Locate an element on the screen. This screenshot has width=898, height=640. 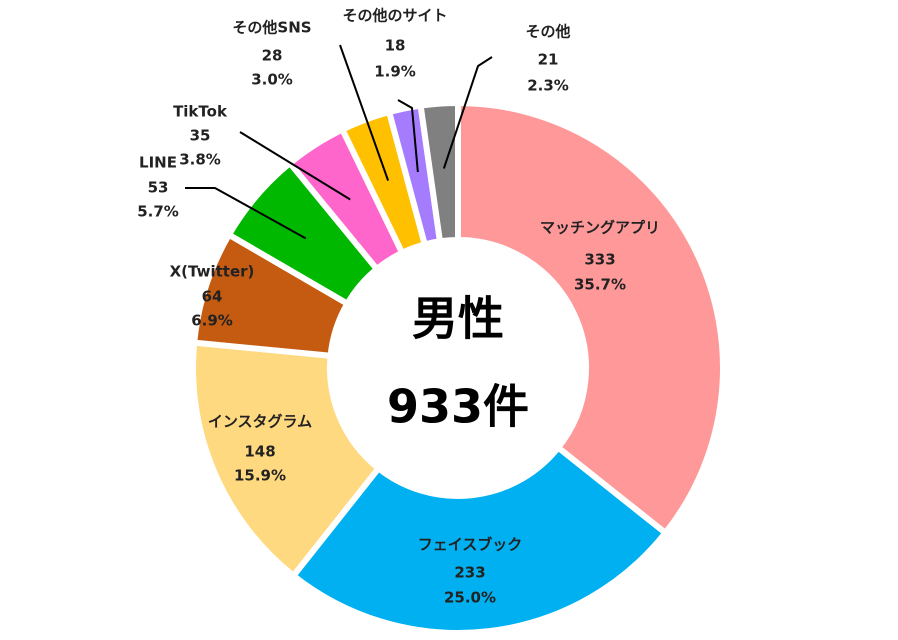
value-label: 21 is located at coordinates (548, 60).